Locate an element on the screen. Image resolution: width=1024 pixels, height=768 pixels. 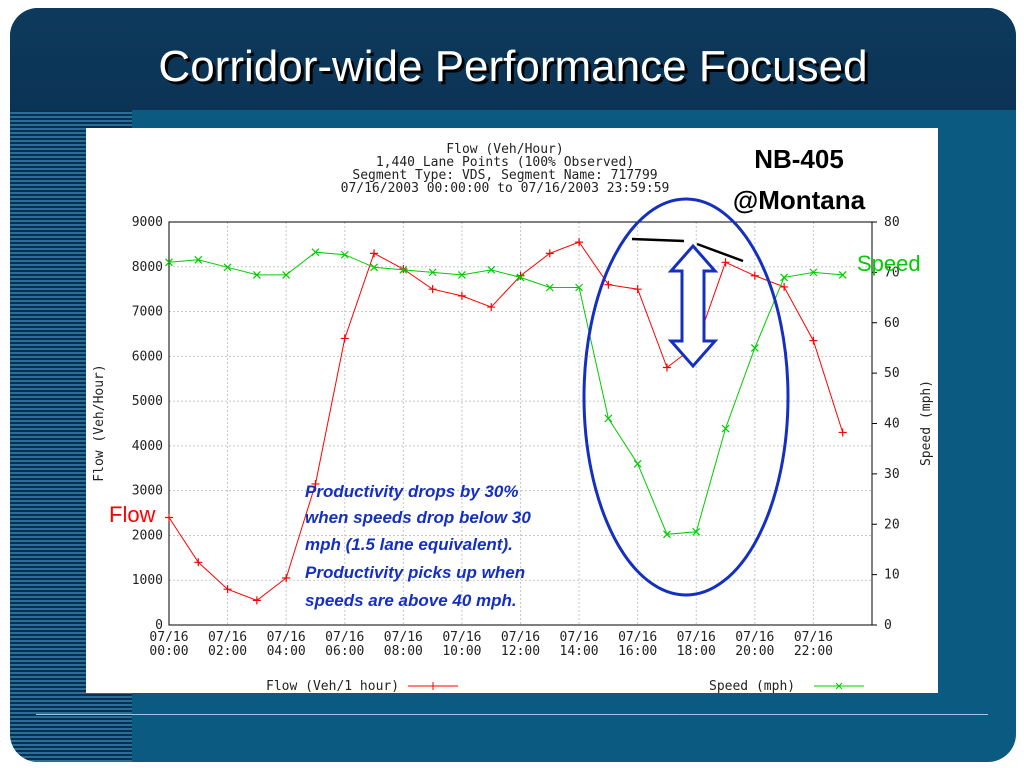
y-axis-ticks: 0 1000 2000 3000 4000 5000 6000 7000 8000 9000 is located at coordinates (147, 424).